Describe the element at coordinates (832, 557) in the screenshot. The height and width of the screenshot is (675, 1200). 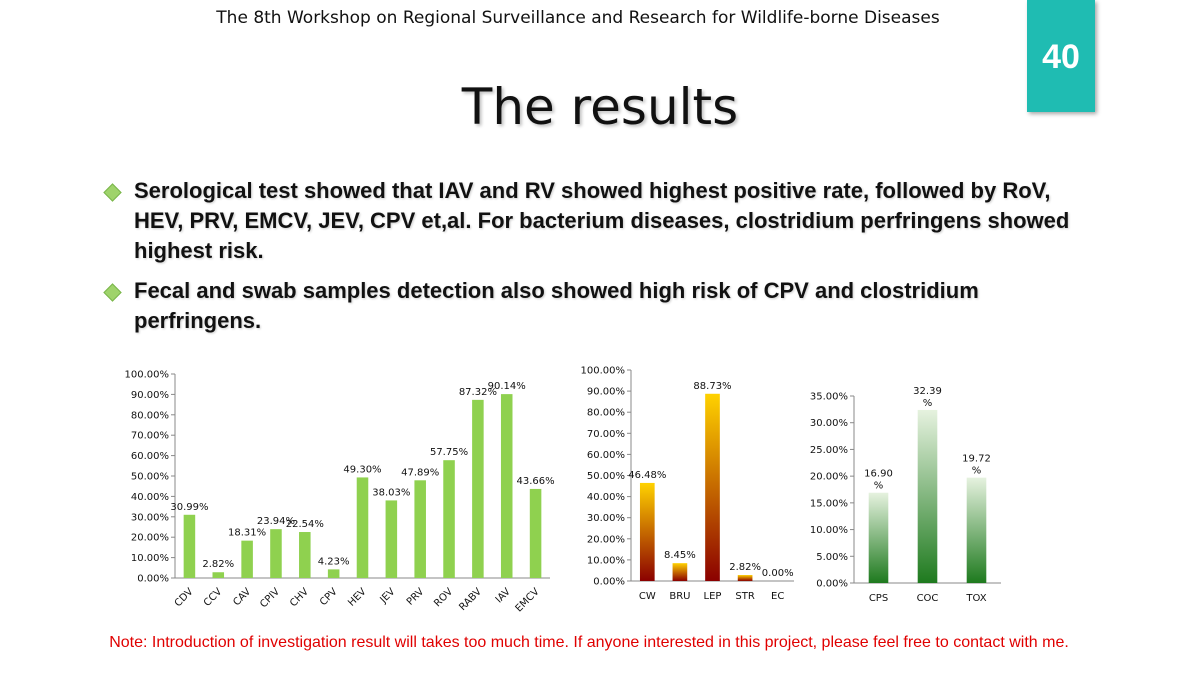
I see `y-tick-label: 5.00%` at that location.